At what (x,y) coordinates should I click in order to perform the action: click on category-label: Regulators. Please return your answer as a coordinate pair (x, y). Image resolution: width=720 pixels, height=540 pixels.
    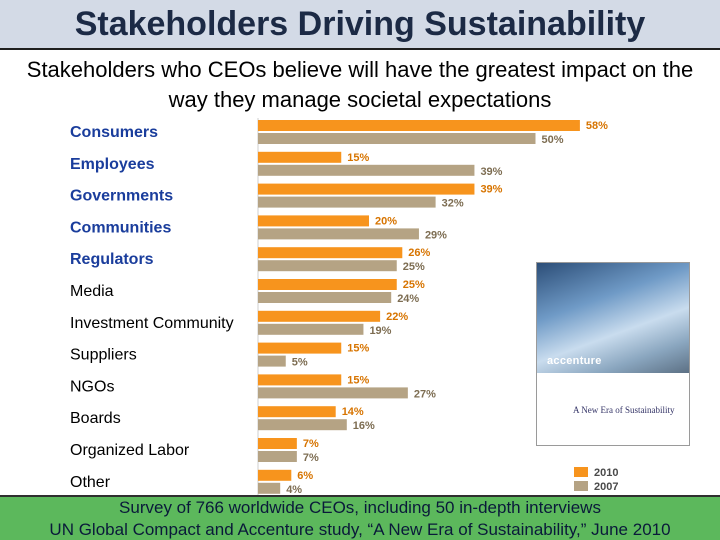
    Looking at the image, I should click on (112, 259).